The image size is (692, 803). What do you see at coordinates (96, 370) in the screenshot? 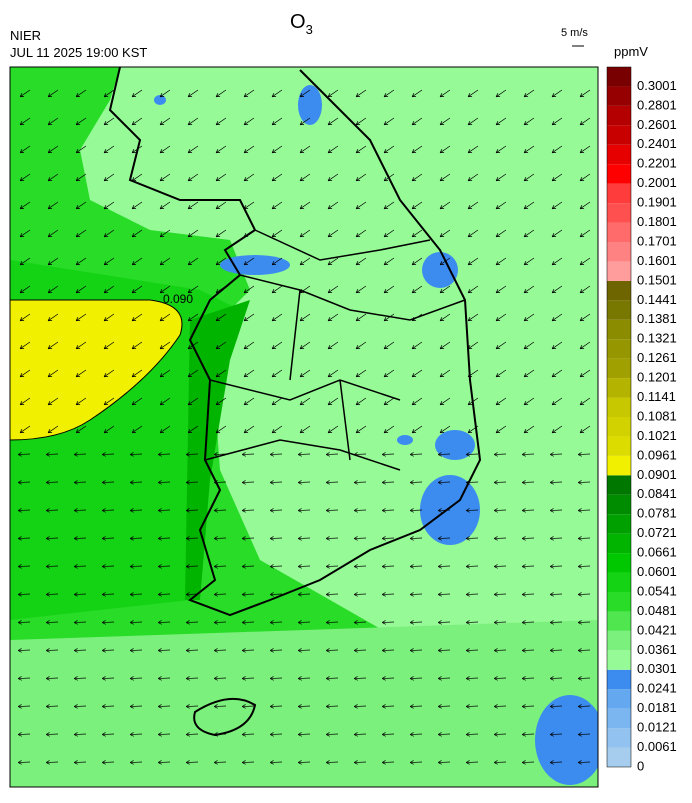
I see `yellow-area` at bounding box center [96, 370].